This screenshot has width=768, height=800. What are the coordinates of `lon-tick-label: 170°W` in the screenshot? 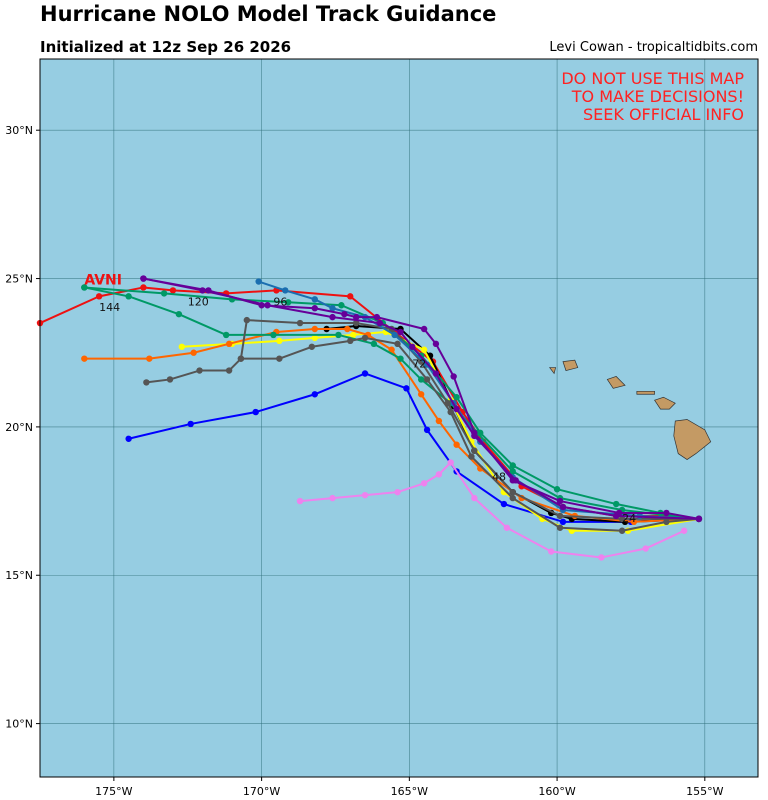 It's located at (261, 791).